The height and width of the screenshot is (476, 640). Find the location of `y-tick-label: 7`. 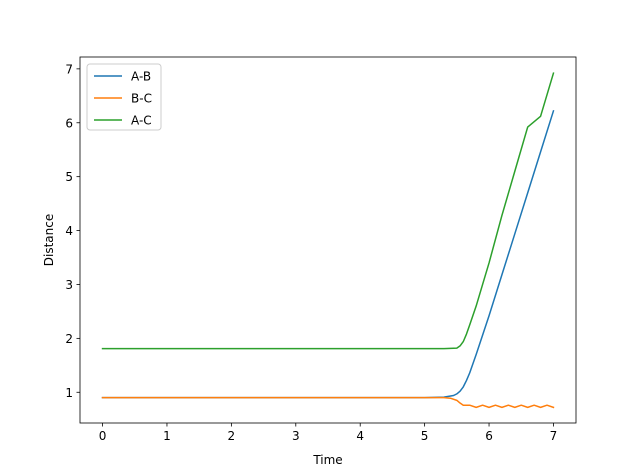

y-tick-label: 7 is located at coordinates (69, 69).